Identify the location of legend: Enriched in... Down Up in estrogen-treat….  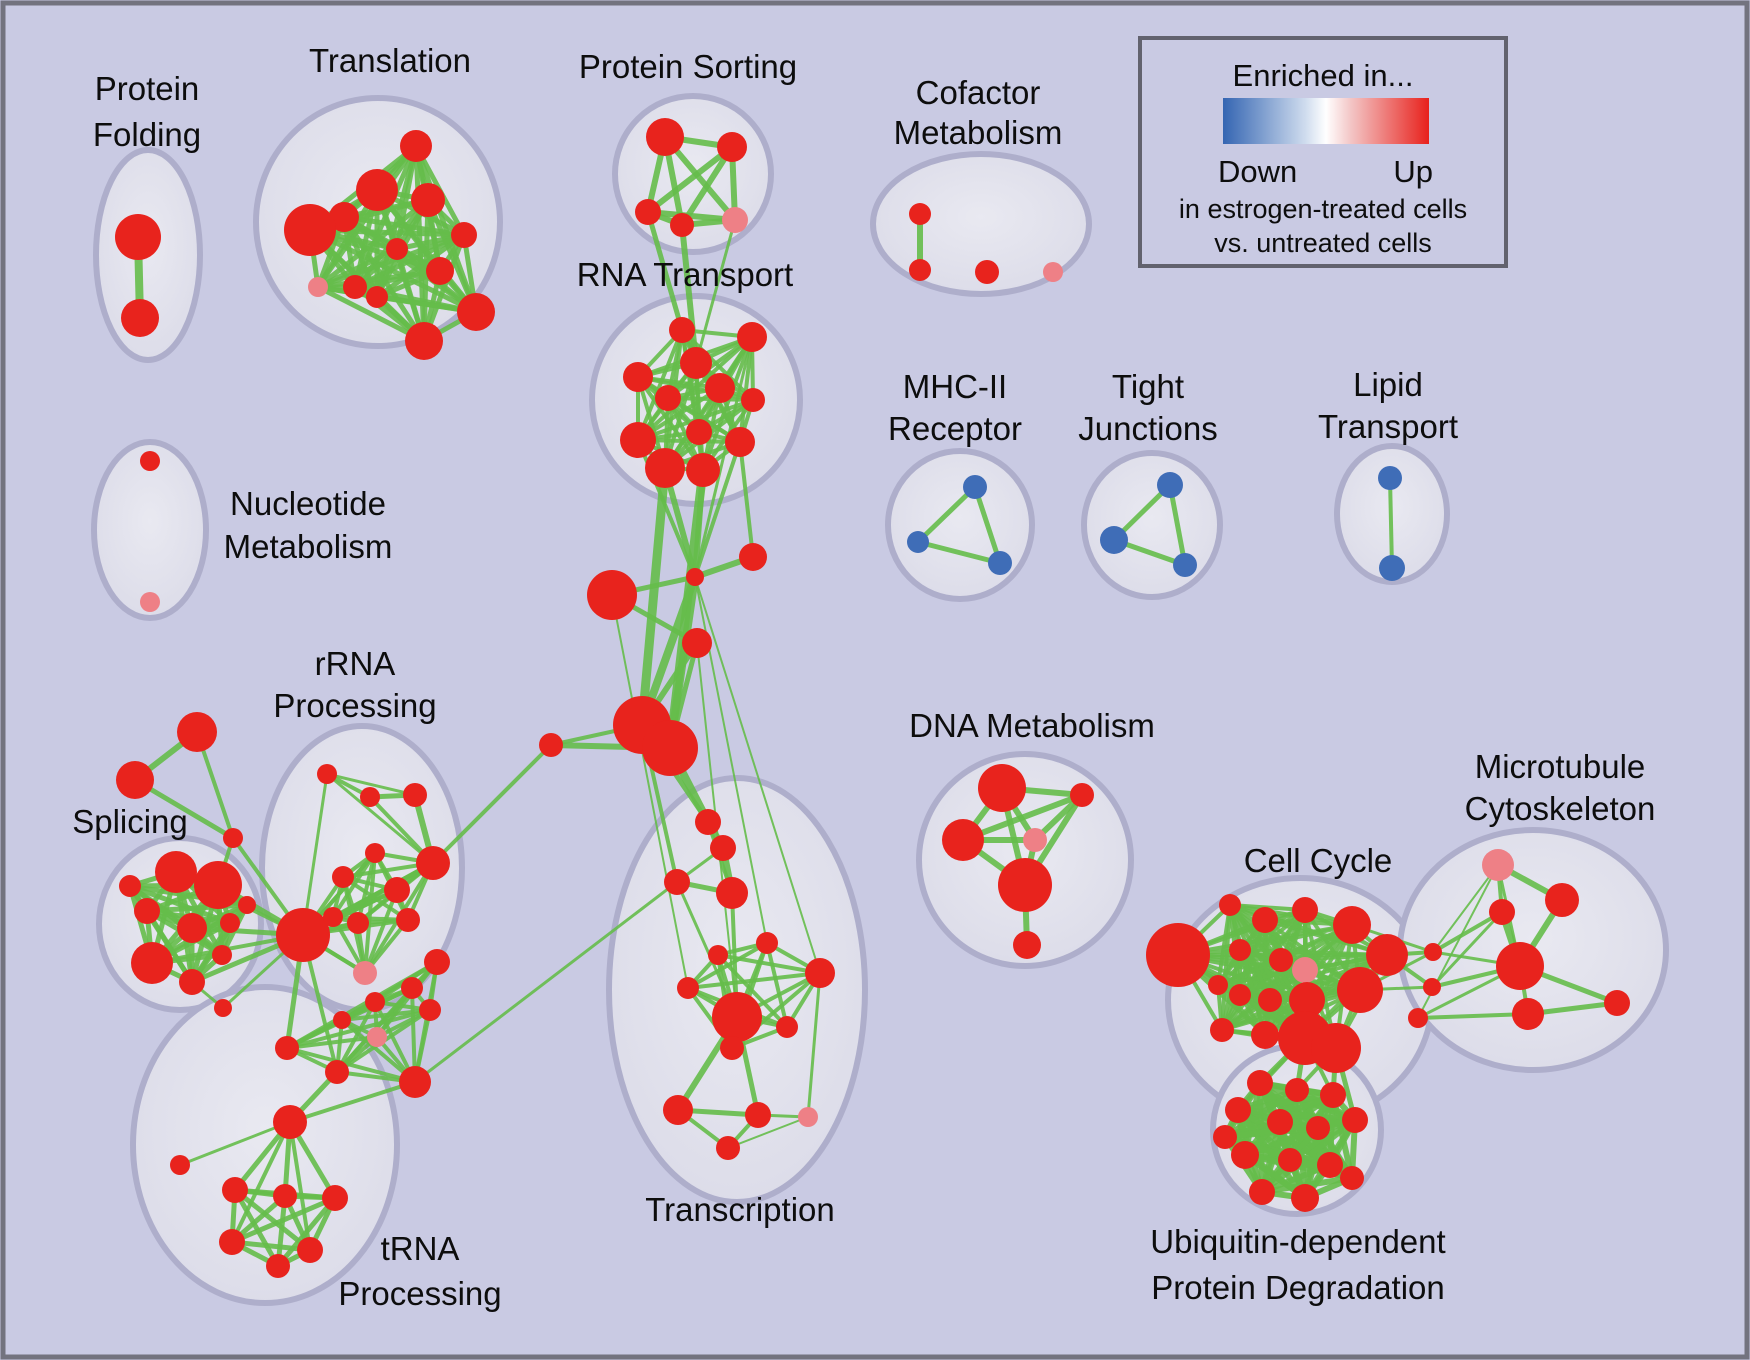
(1323, 152).